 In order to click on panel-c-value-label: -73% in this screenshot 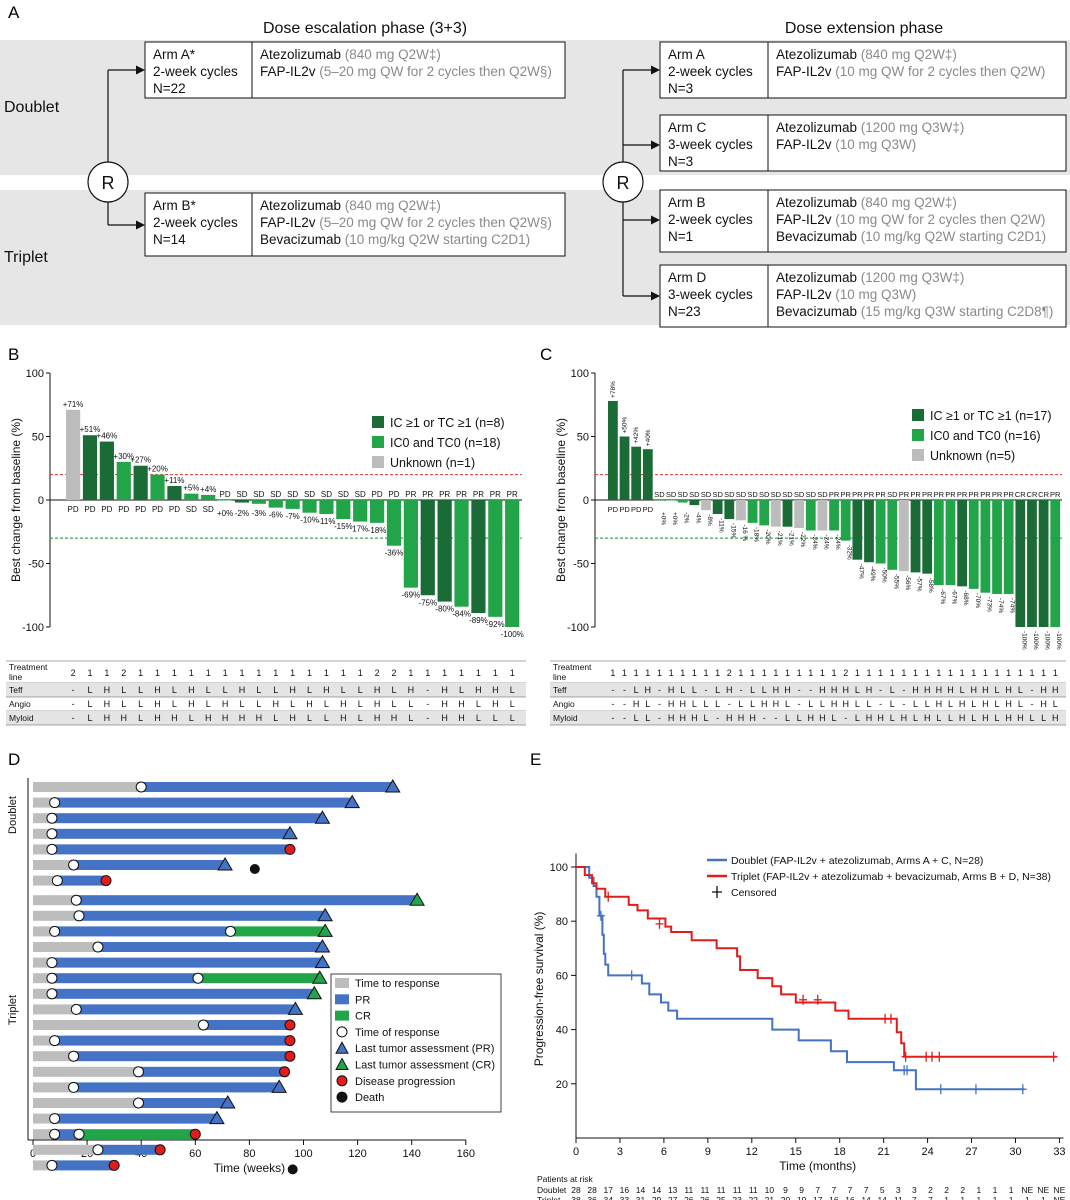, I will do `click(988, 604)`.